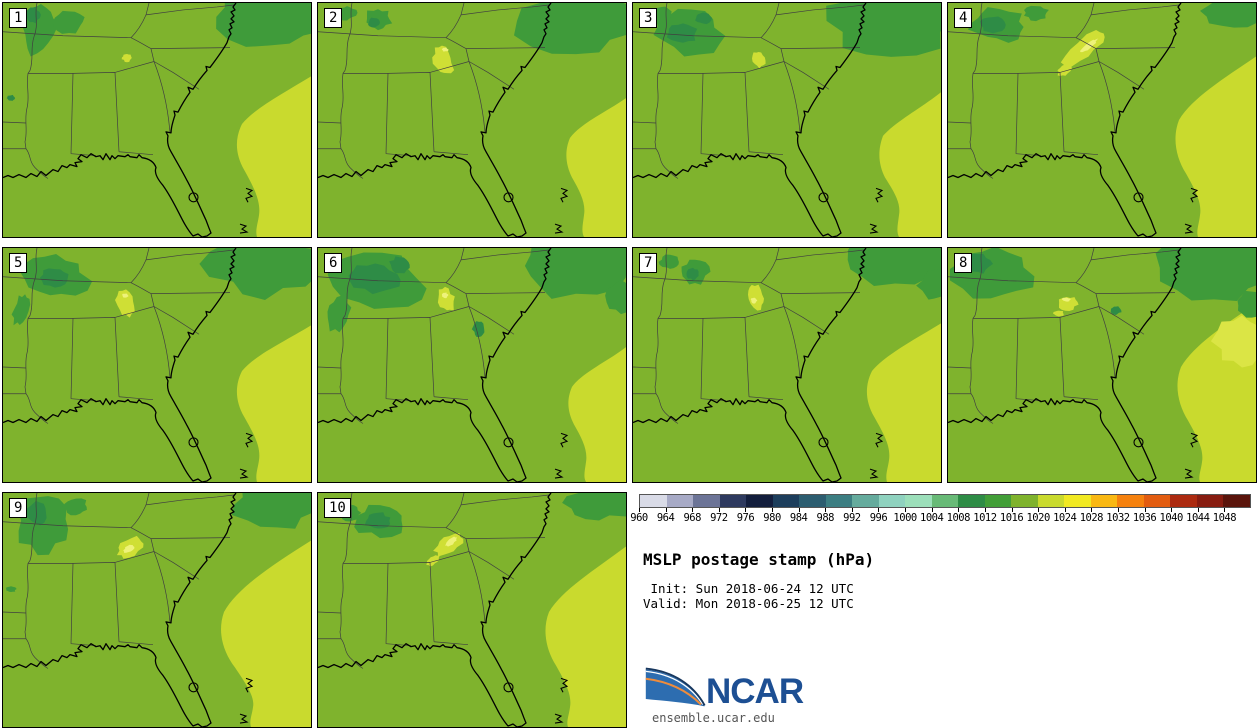 The image size is (1260, 728). What do you see at coordinates (648, 18) in the screenshot?
I see `panel-number-label: 3` at bounding box center [648, 18].